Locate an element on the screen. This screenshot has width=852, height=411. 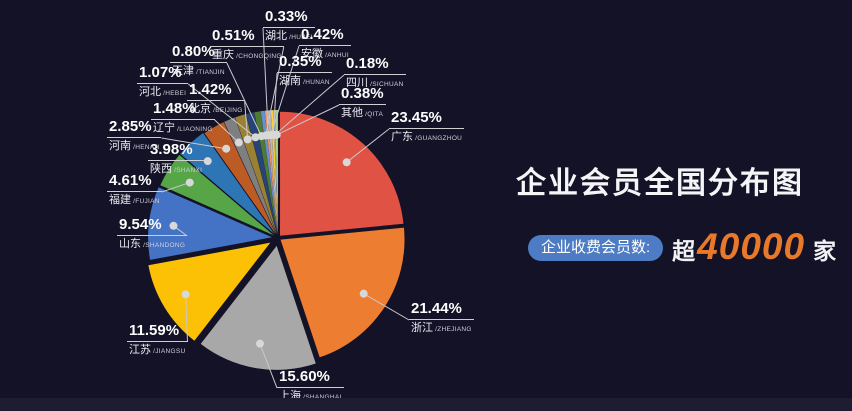
pie-slice-fujian is located at coordinates (217, 195).